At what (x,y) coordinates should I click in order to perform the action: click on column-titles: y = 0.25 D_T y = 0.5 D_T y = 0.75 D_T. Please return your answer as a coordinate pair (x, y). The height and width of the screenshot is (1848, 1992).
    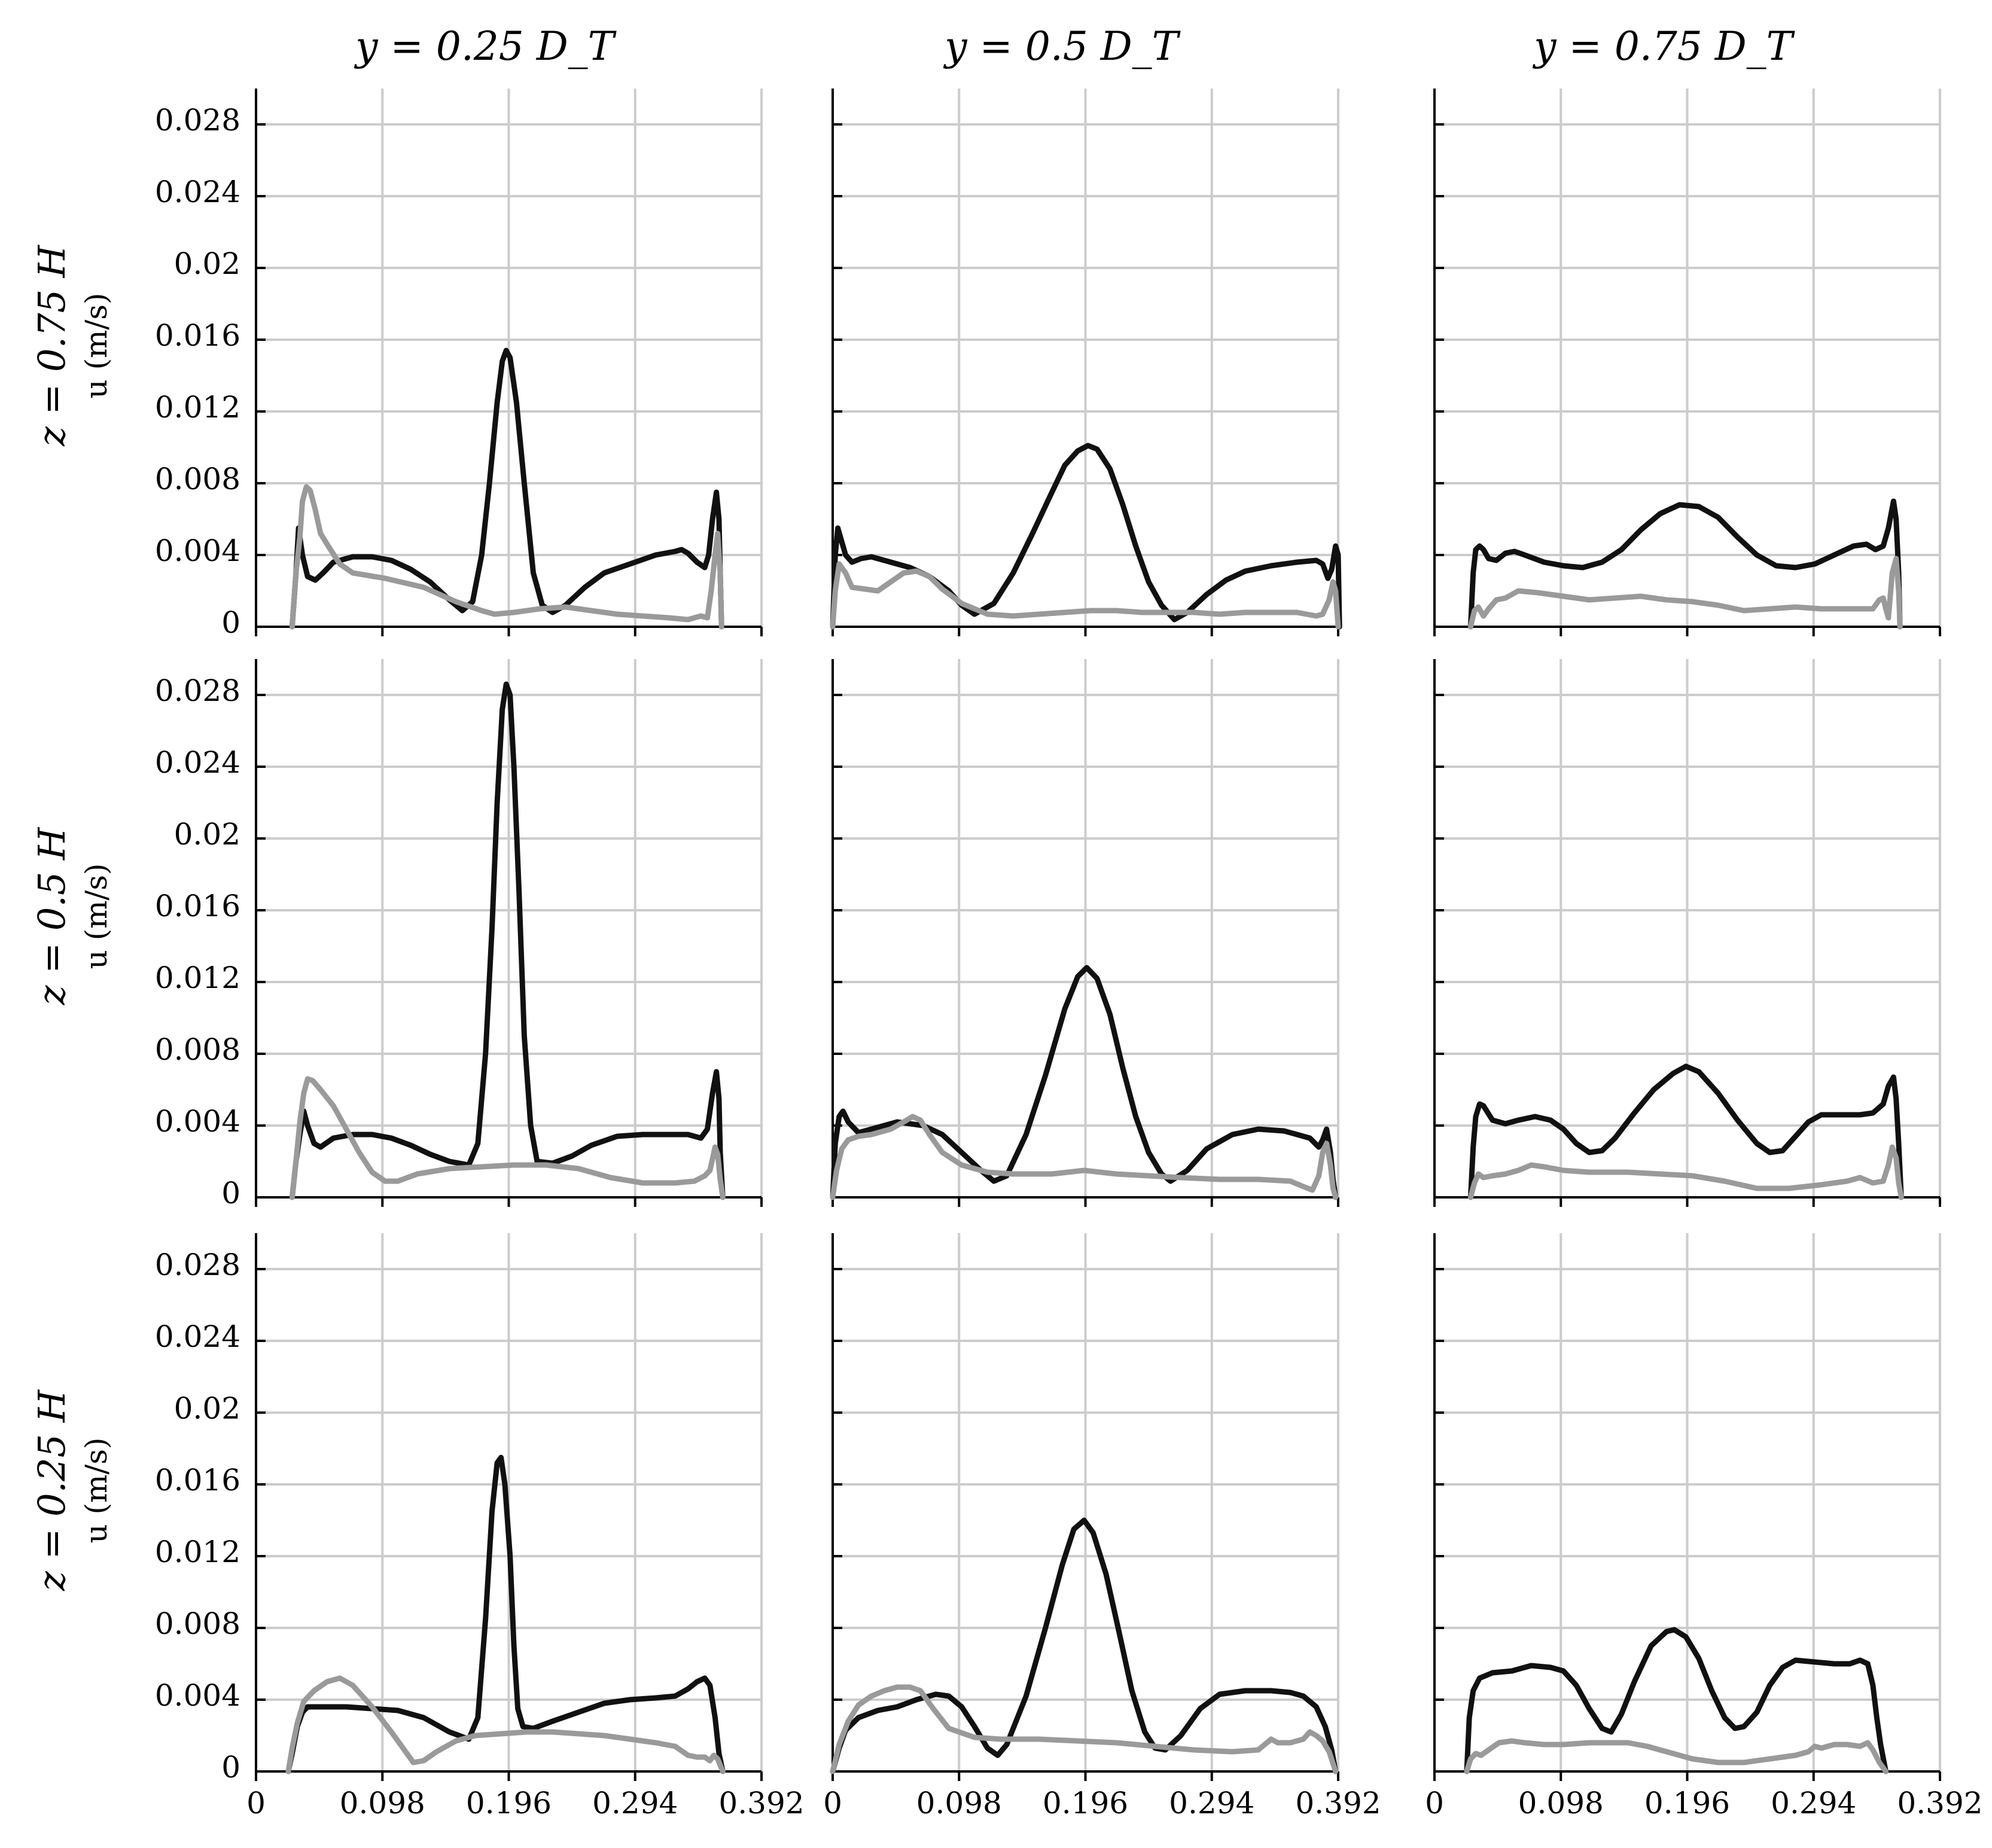
    Looking at the image, I should click on (1074, 46).